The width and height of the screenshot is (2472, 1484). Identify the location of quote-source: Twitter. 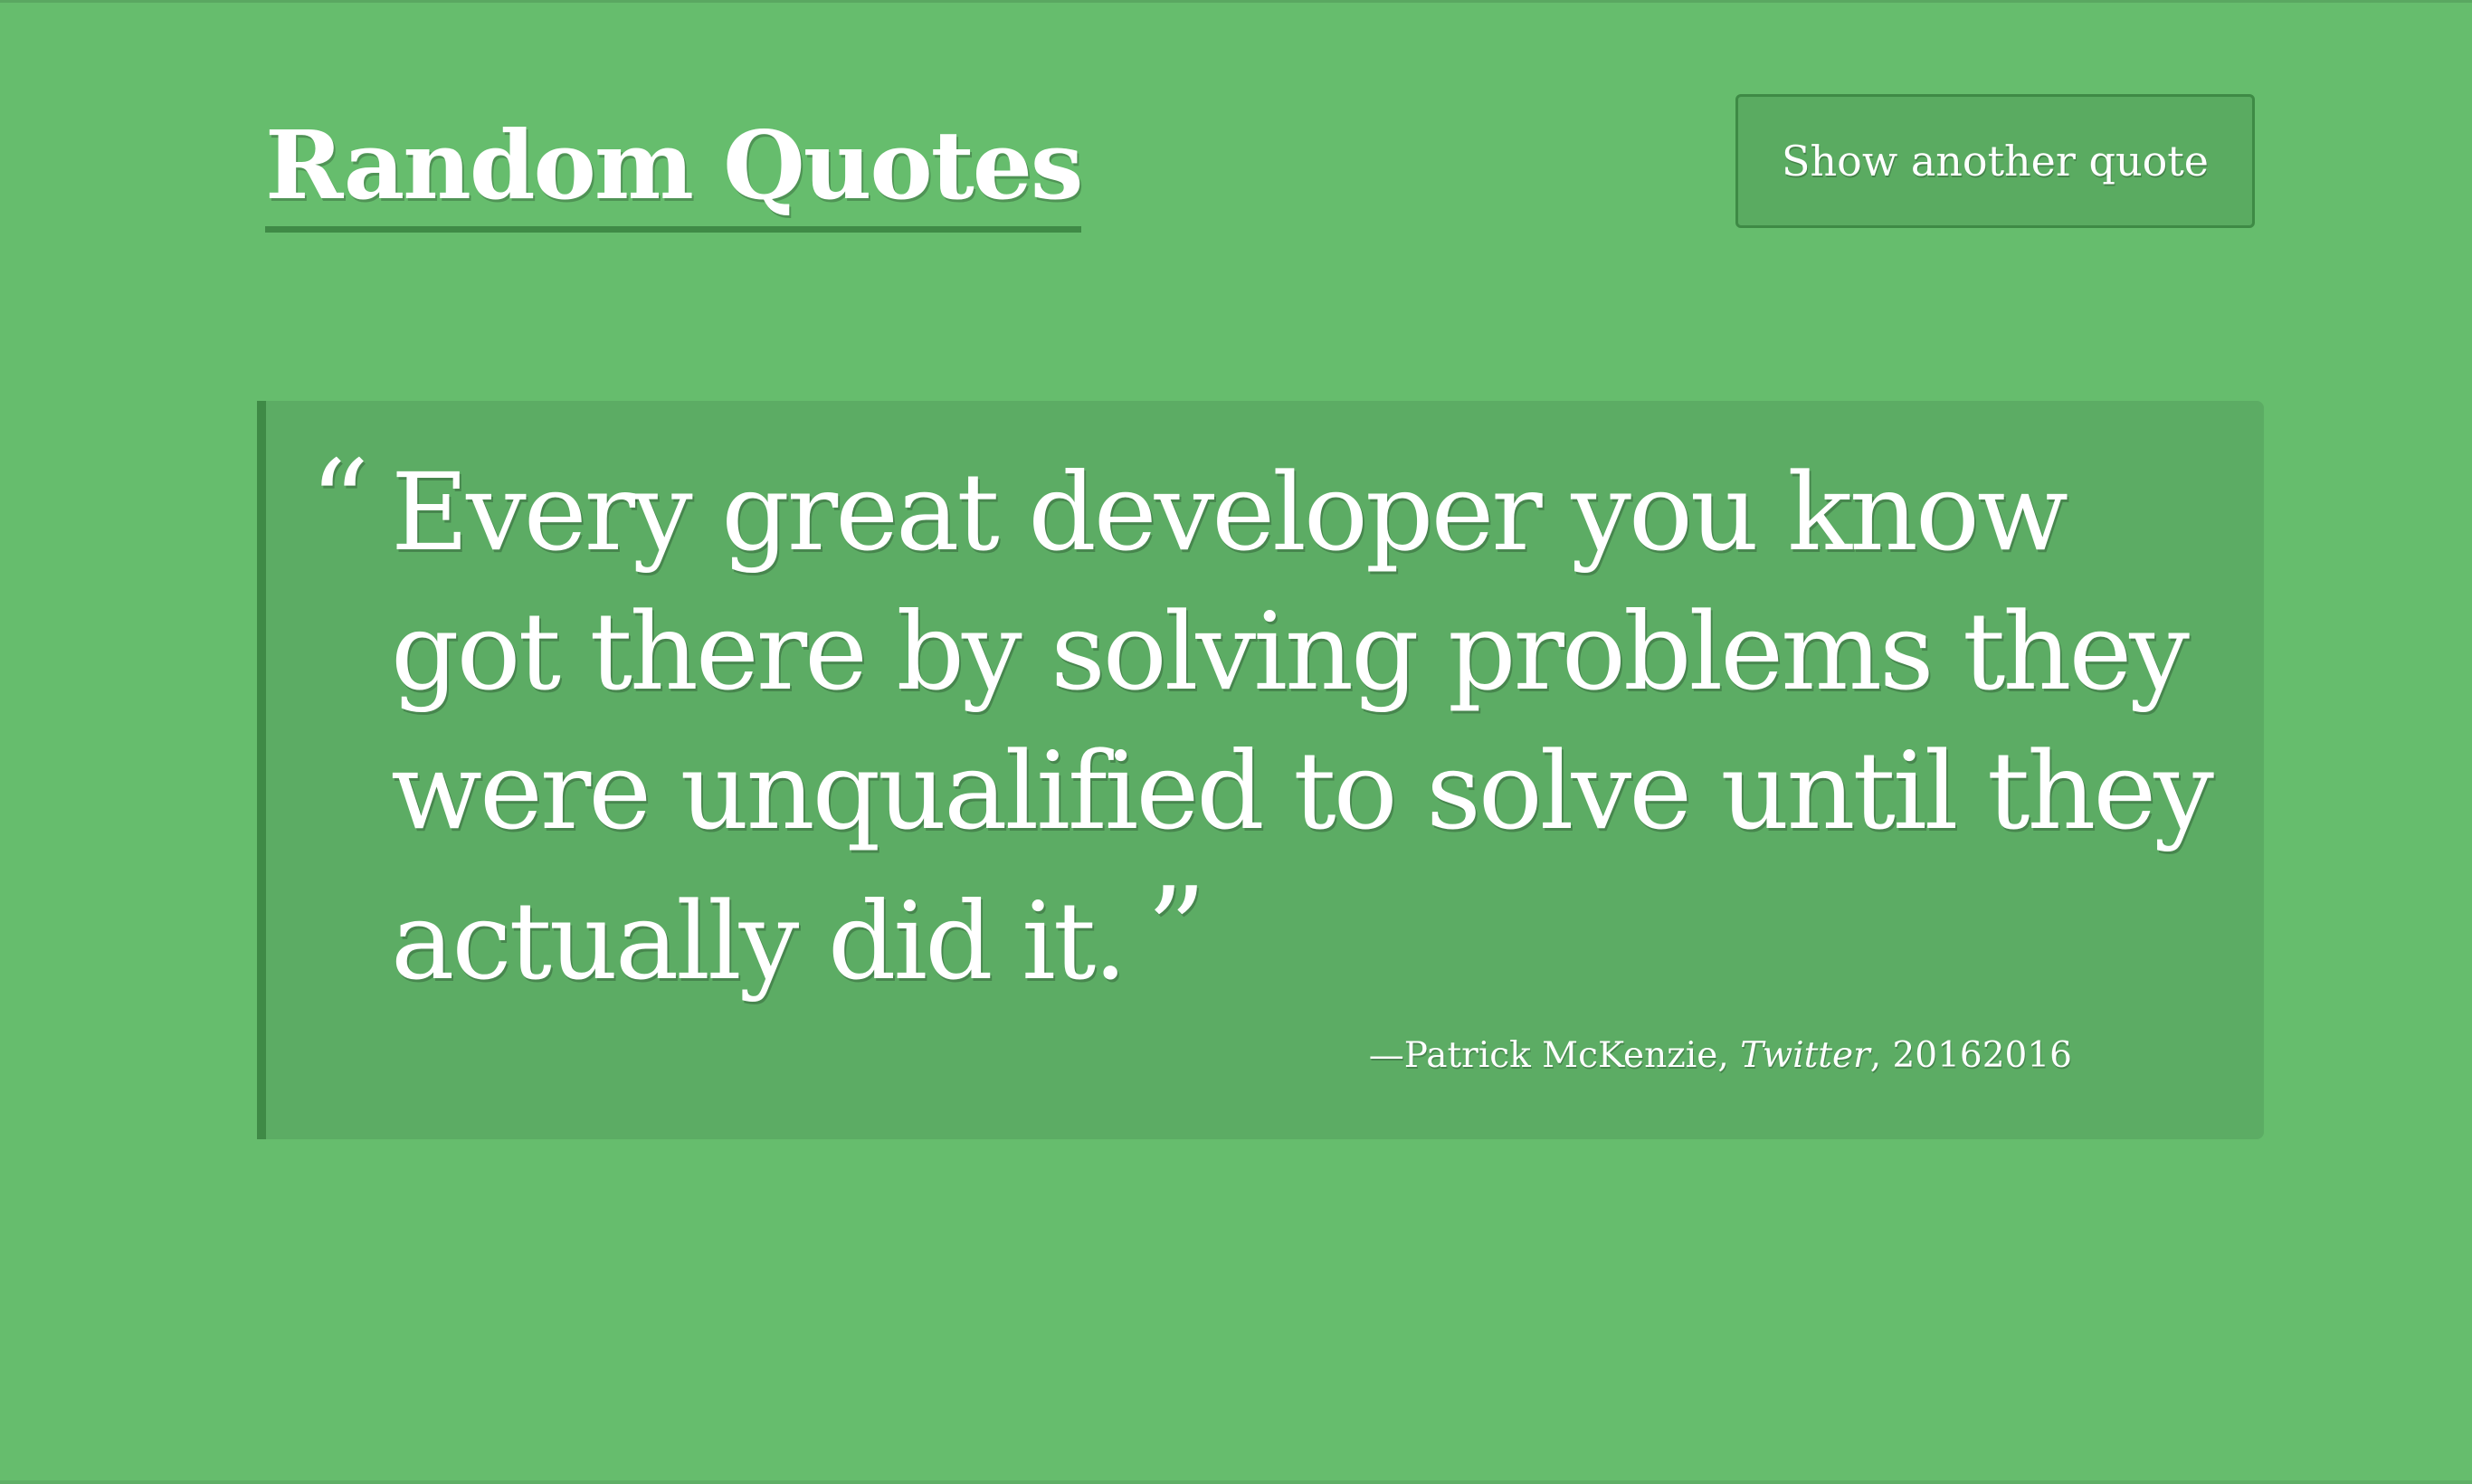
(1805, 1055).